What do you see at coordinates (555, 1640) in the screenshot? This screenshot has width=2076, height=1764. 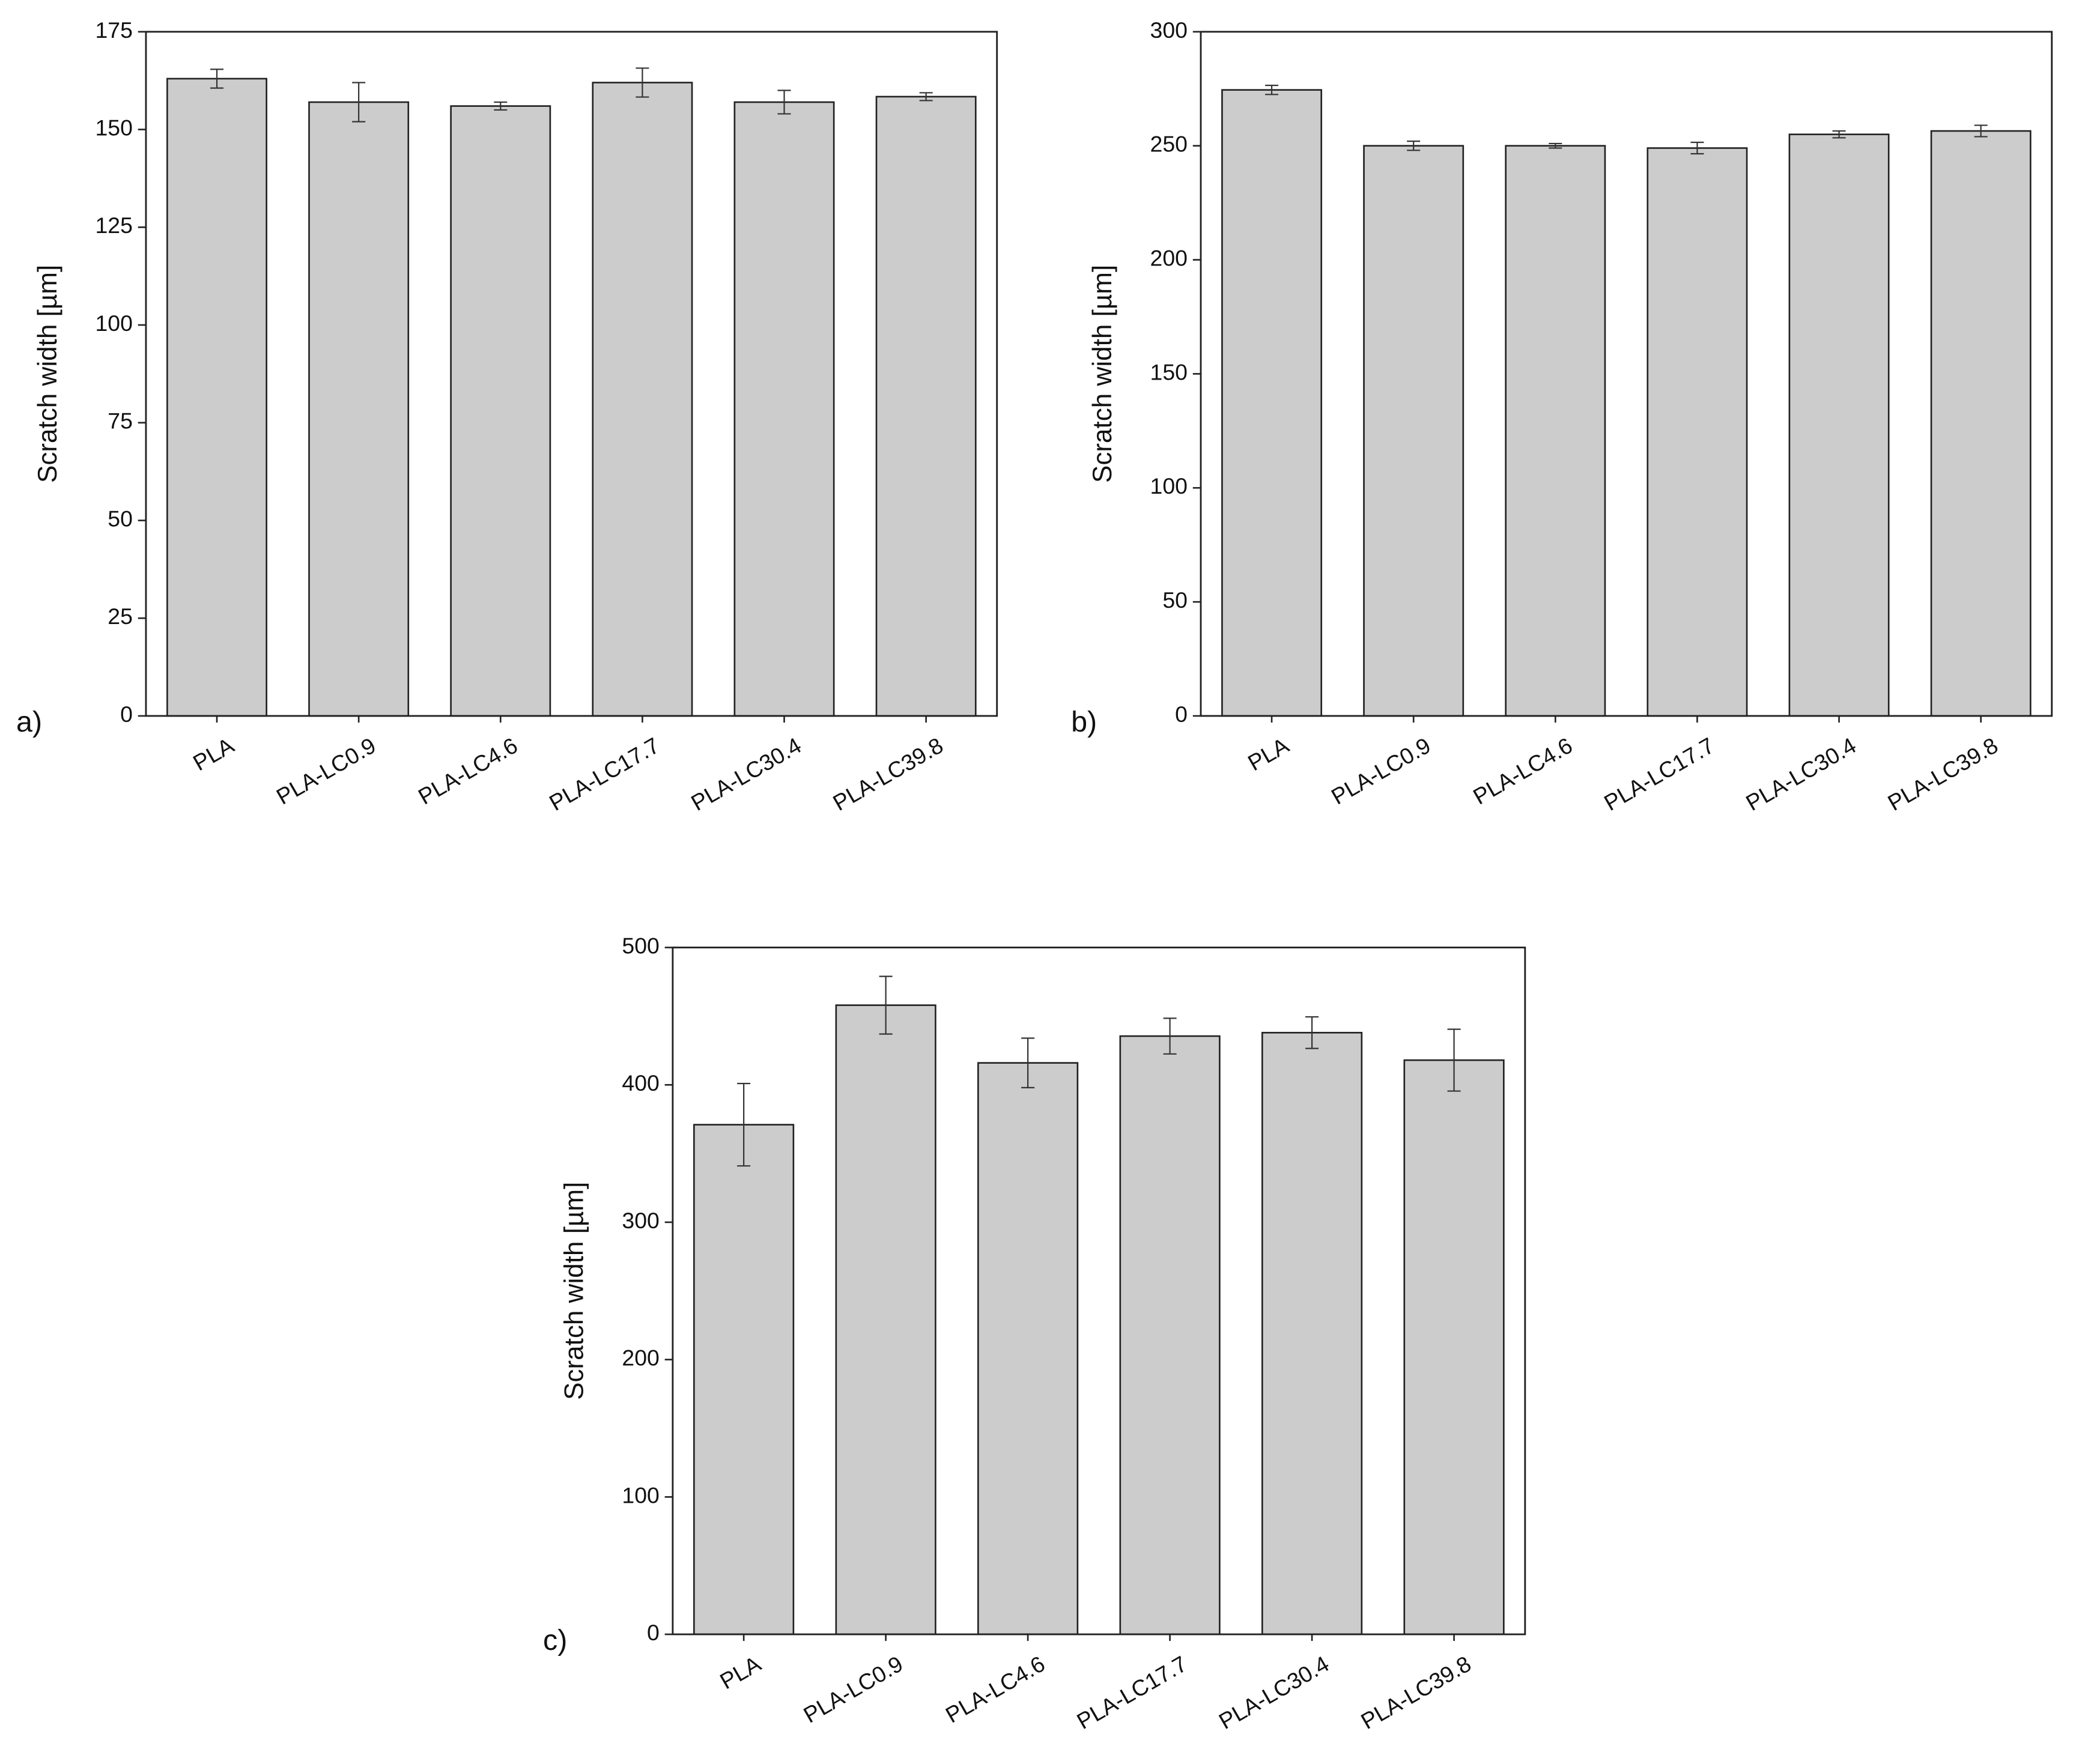 I see `panel-label: c)` at bounding box center [555, 1640].